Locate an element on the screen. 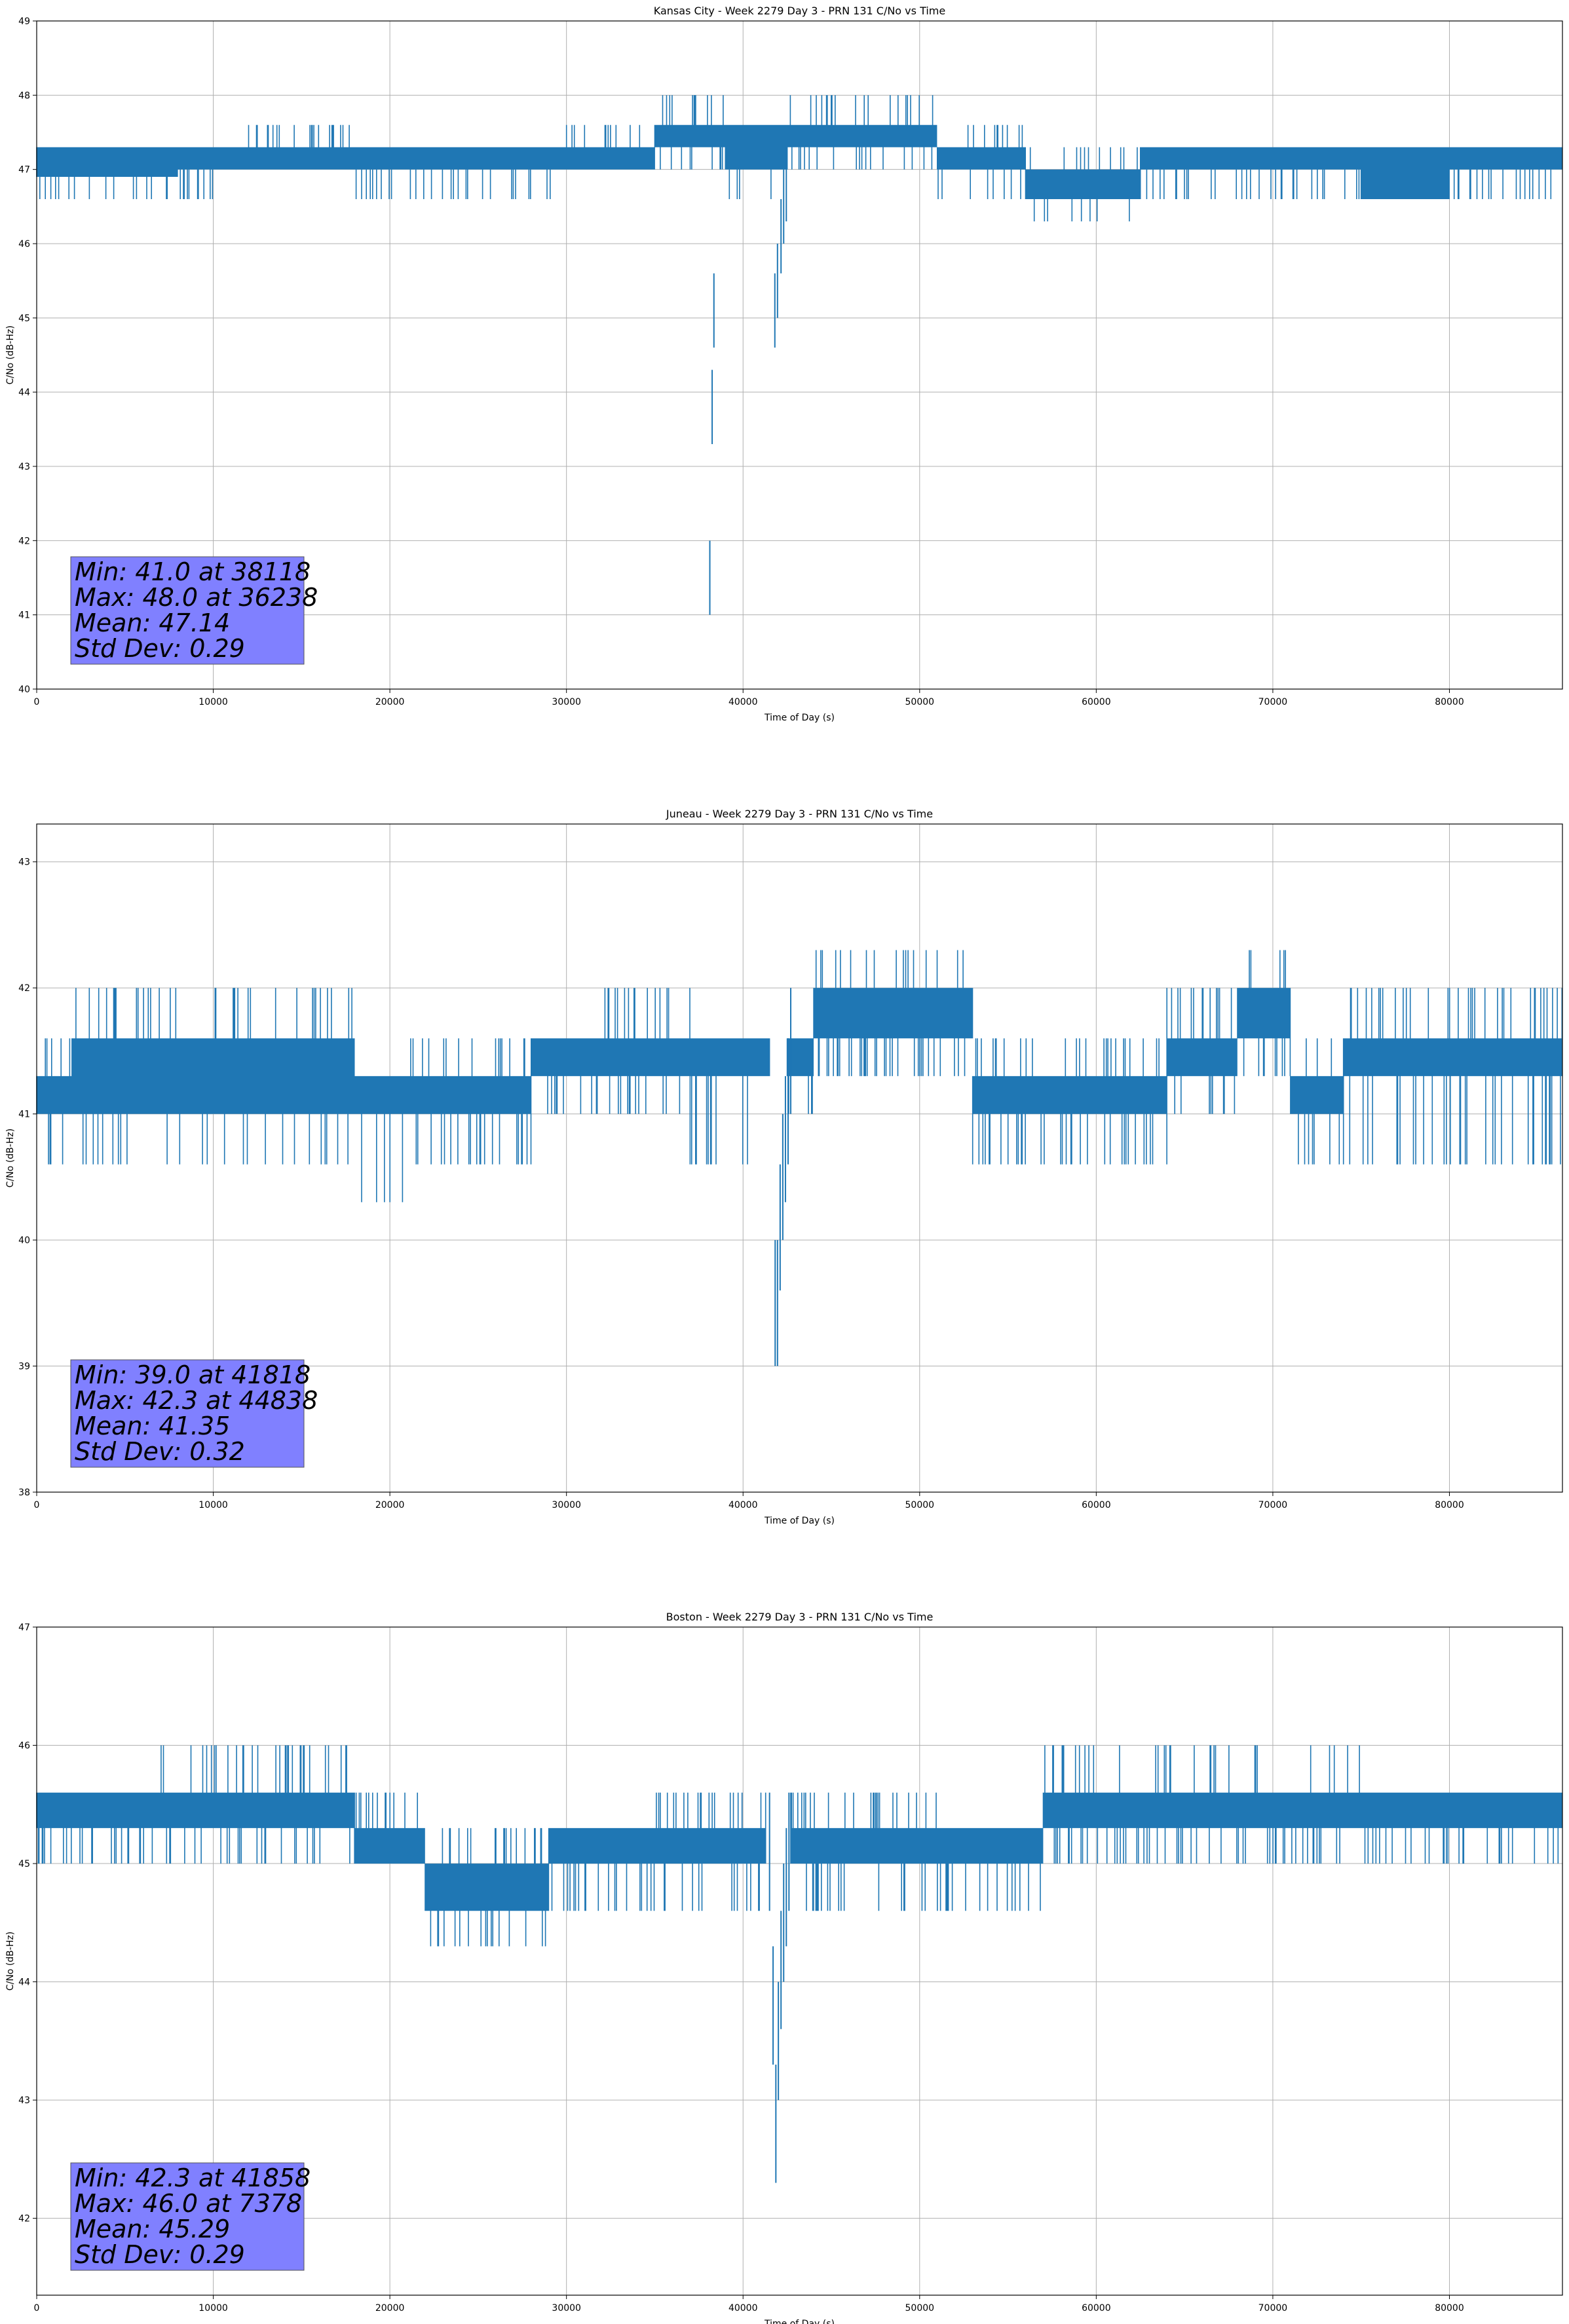 The height and width of the screenshot is (2324, 1569). stats-line: Max: 48.0 at 36238 is located at coordinates (196, 597).